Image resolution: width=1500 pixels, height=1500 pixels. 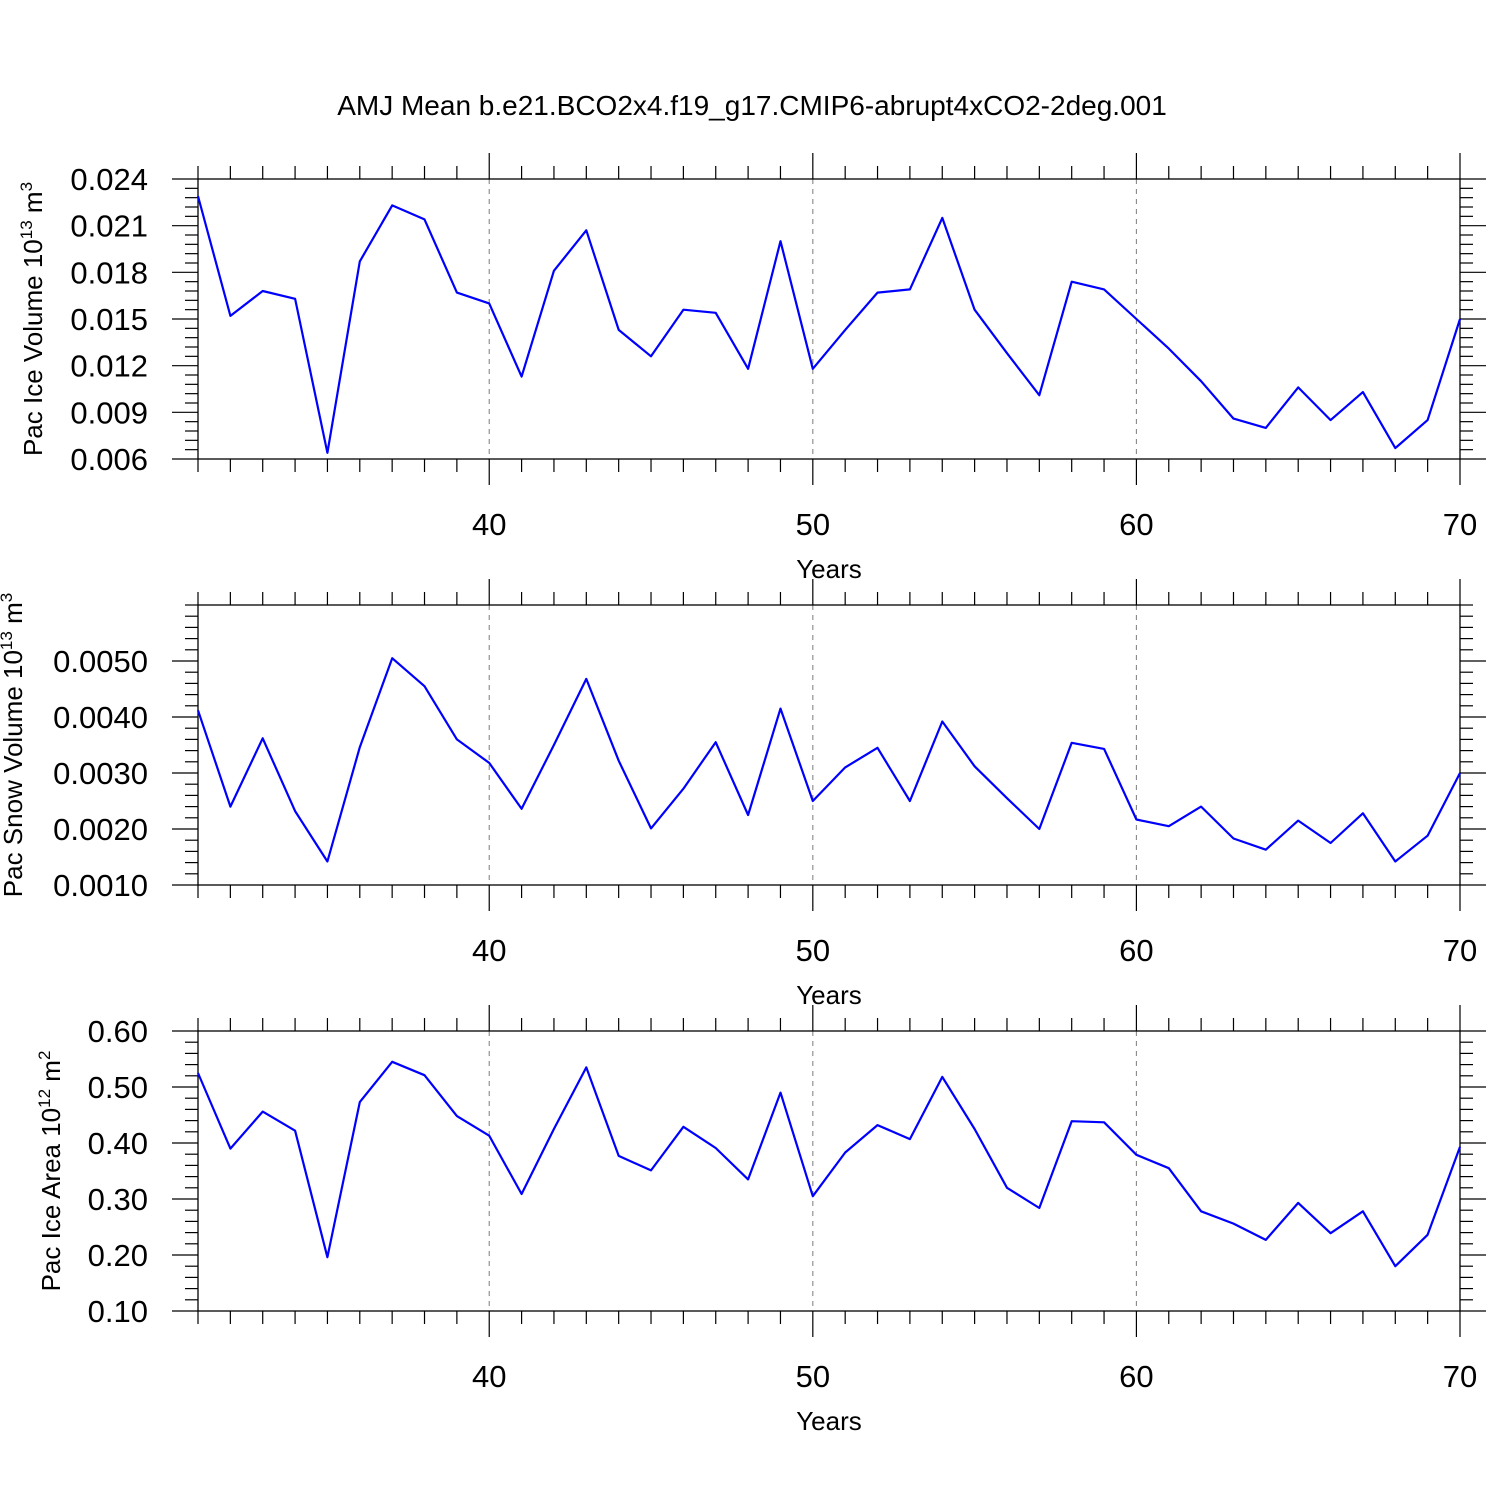 What do you see at coordinates (100, 717) in the screenshot?
I see `y-tick-label: 0.0040` at bounding box center [100, 717].